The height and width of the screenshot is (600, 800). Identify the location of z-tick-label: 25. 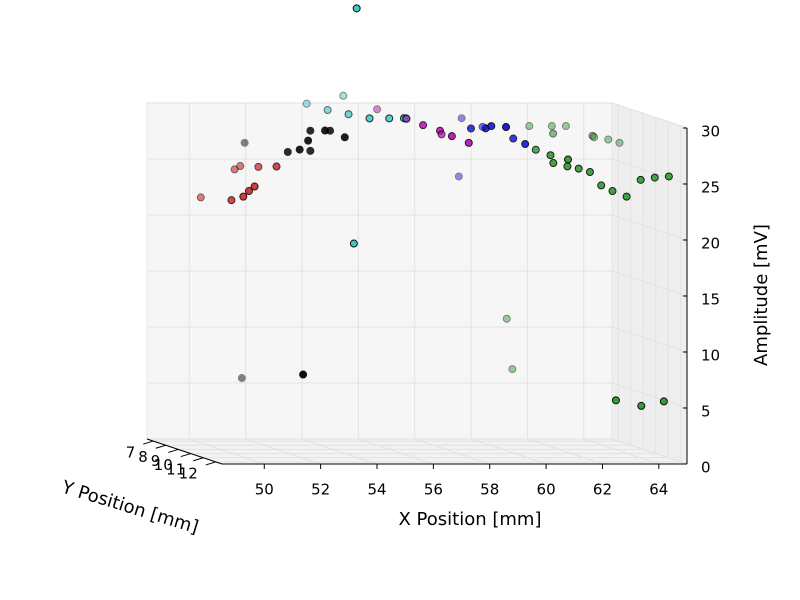
(710, 188).